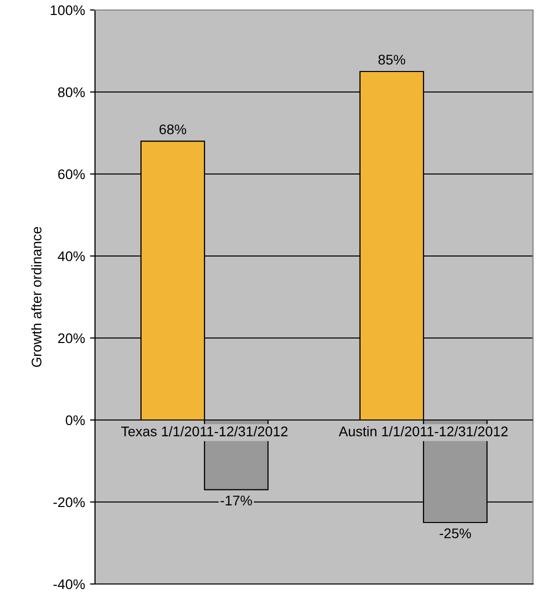 The width and height of the screenshot is (537, 594). What do you see at coordinates (69, 584) in the screenshot?
I see `y-tick-label: -40%` at bounding box center [69, 584].